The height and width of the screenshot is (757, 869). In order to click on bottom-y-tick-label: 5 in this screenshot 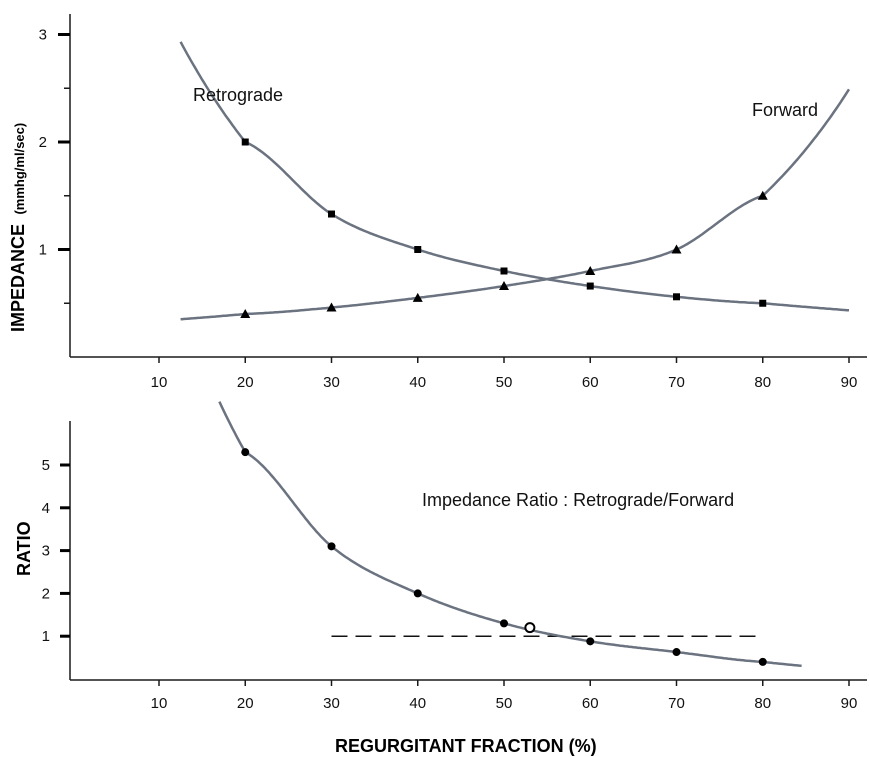, I will do `click(46, 465)`.